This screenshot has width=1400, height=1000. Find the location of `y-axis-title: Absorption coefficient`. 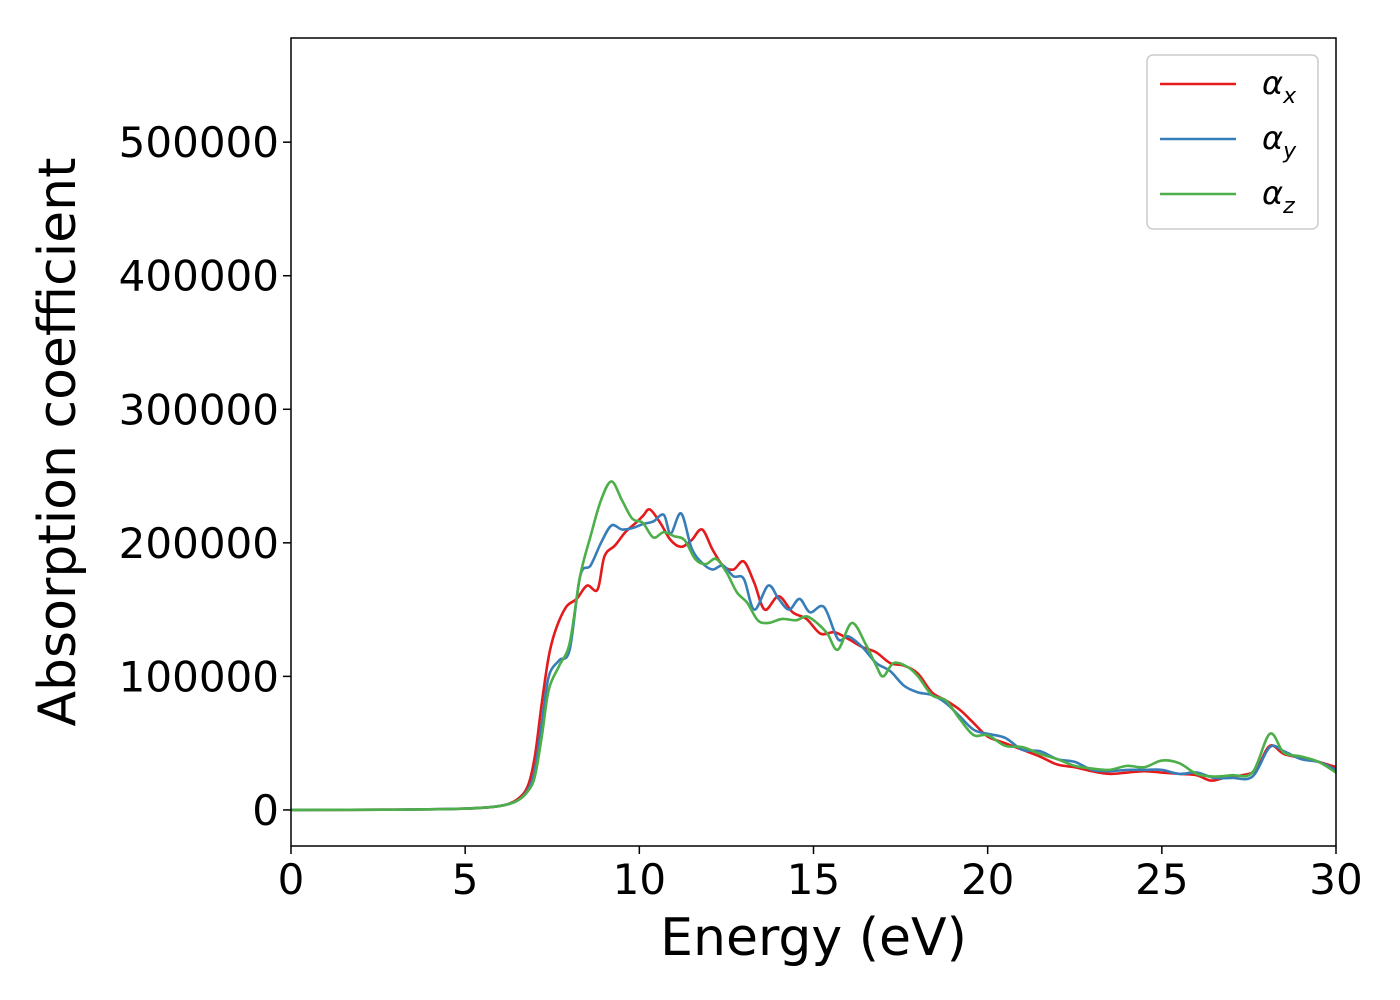

y-axis-title: Absorption coefficient is located at coordinates (58, 441).